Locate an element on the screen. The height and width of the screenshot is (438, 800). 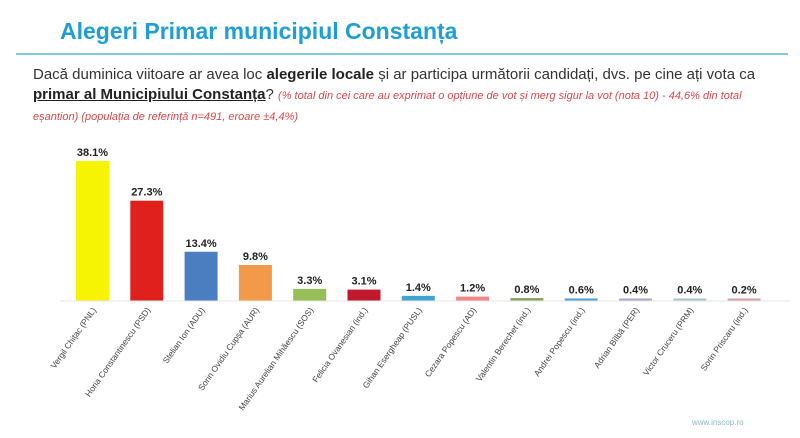
value-label-11: 0.4% is located at coordinates (689, 291).